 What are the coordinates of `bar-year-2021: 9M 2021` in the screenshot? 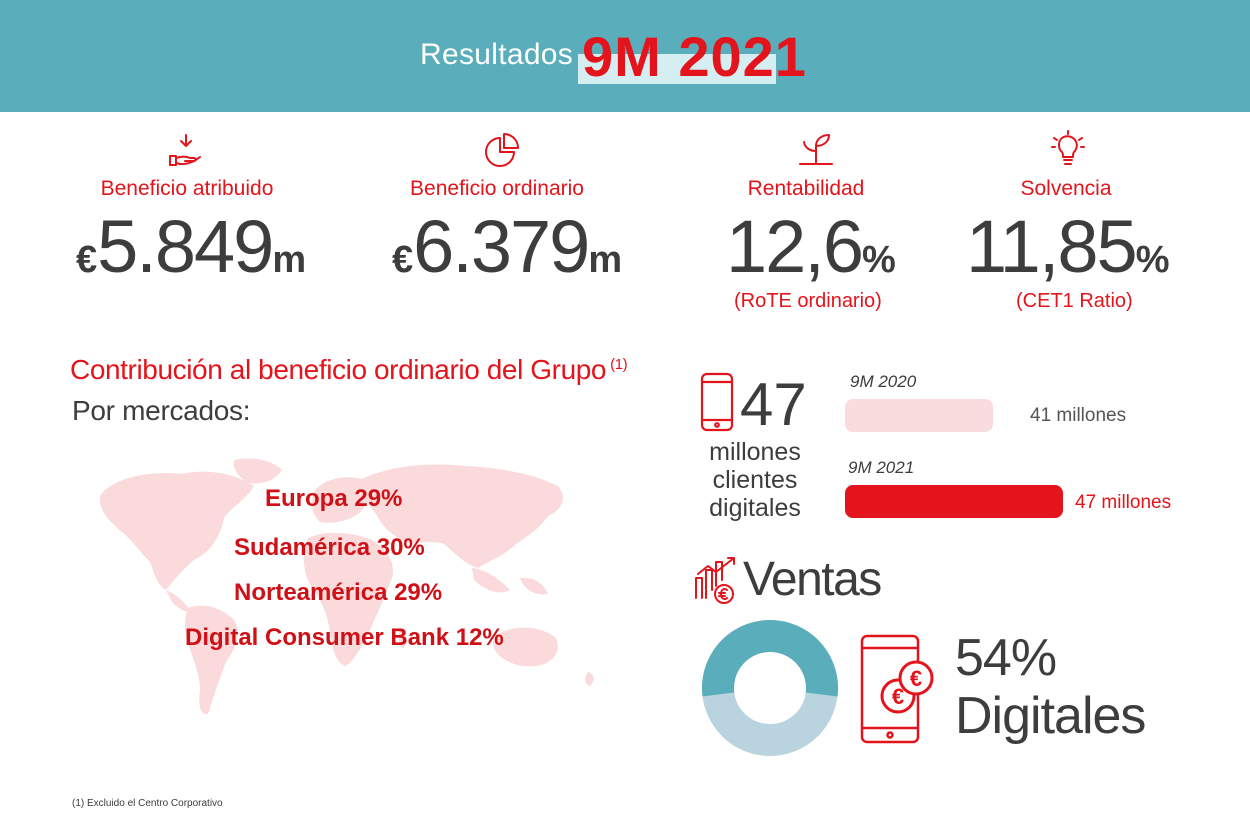 It's located at (881, 467).